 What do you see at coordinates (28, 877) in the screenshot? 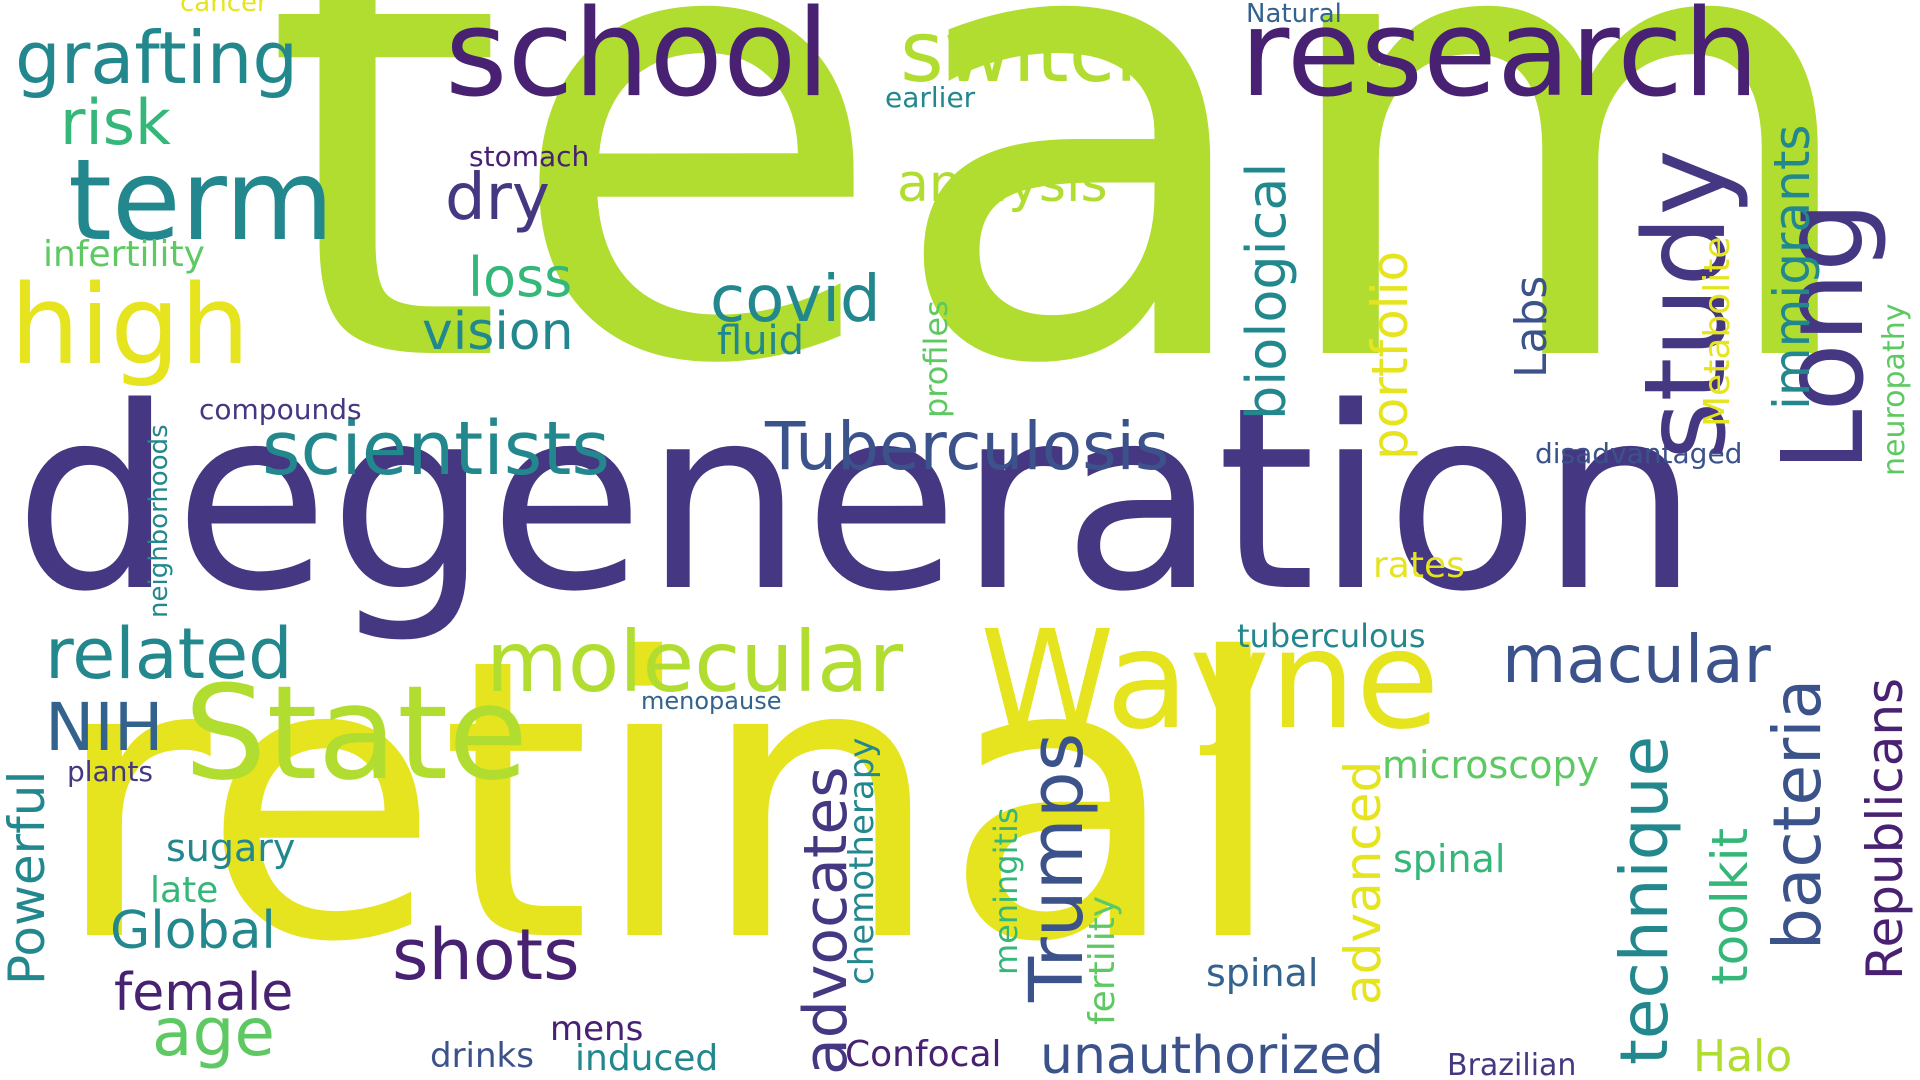
I see `word-powerful: Powerful` at bounding box center [28, 877].